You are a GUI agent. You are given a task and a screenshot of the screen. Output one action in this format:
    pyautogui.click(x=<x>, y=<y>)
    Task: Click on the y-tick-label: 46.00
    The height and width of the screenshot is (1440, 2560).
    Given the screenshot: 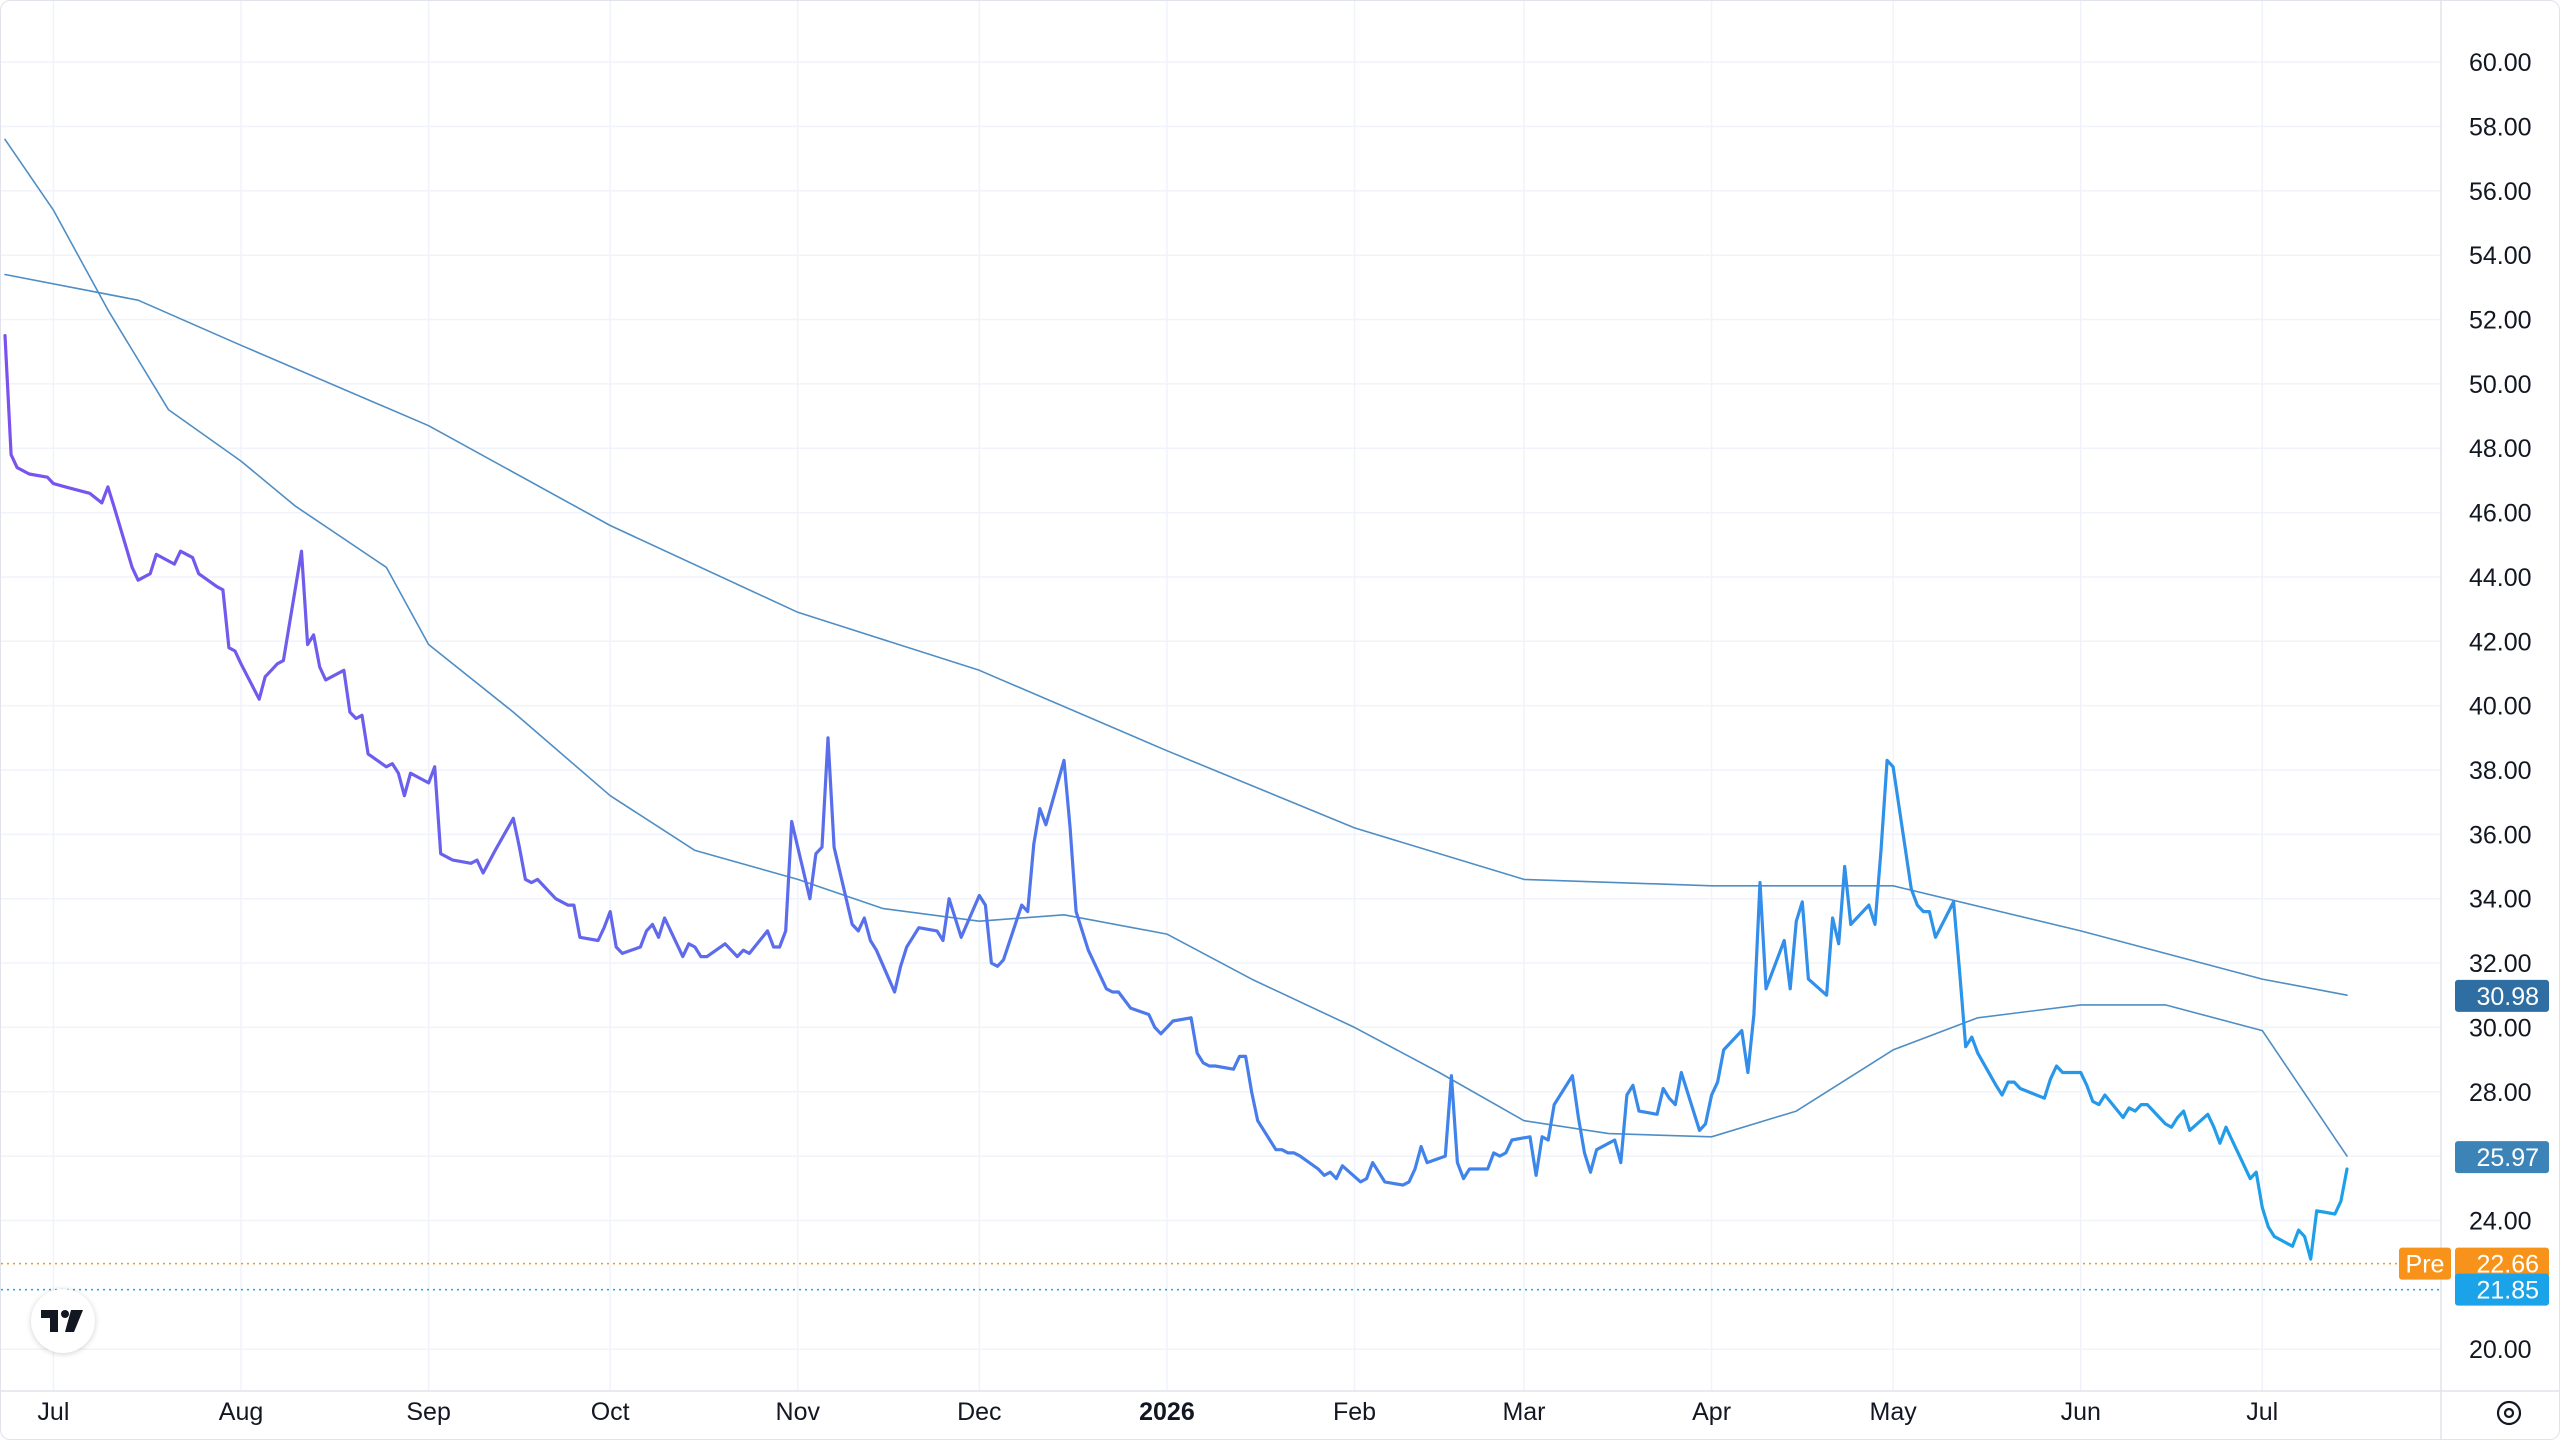 What is the action you would take?
    pyautogui.click(x=2500, y=514)
    